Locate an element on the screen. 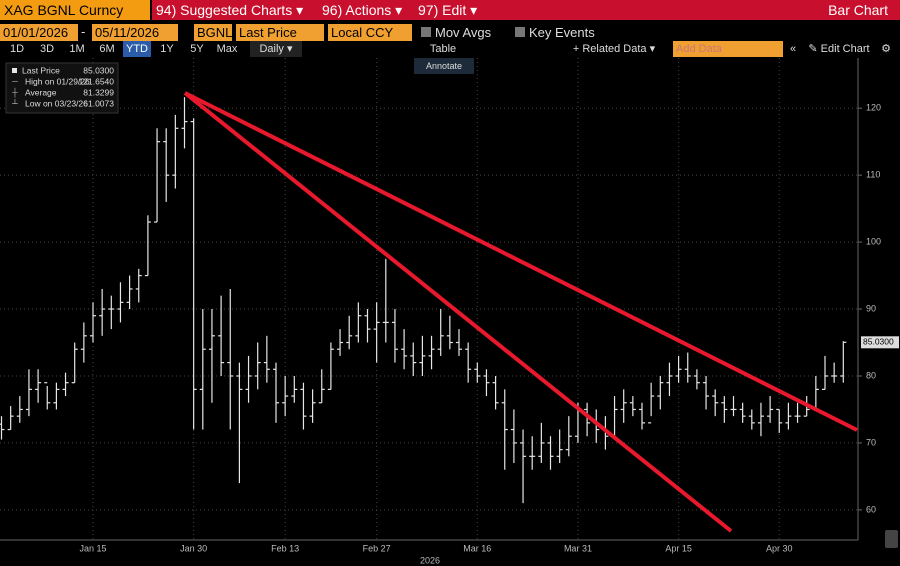  y-tick-label: 80 is located at coordinates (871, 375).